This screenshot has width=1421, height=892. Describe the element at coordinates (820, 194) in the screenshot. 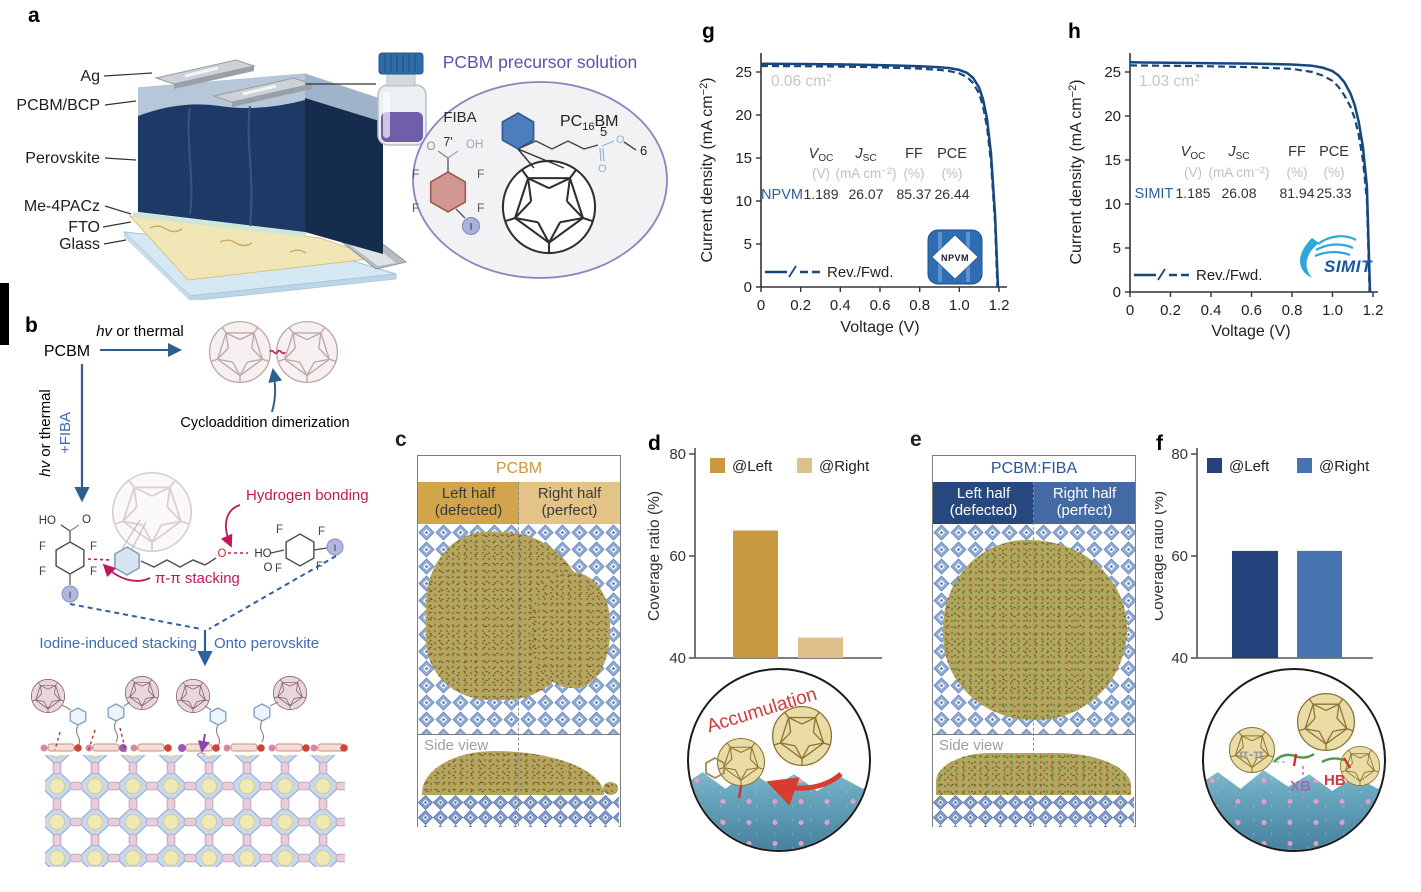

I see `svg-text: 1.189` at that location.